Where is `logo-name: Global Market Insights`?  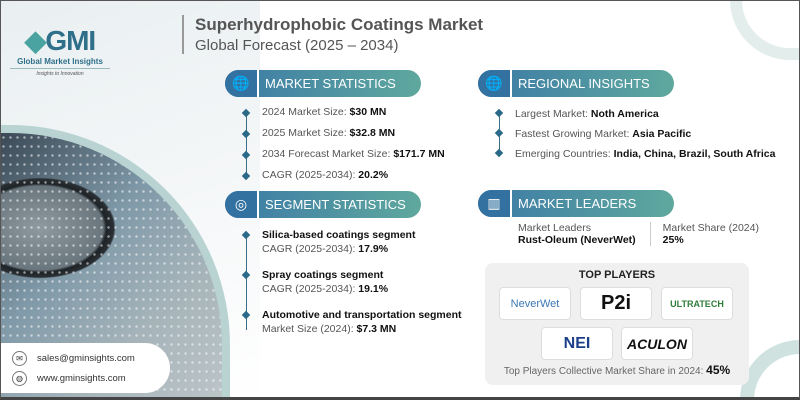
logo-name: Global Market Insights is located at coordinates (60, 63).